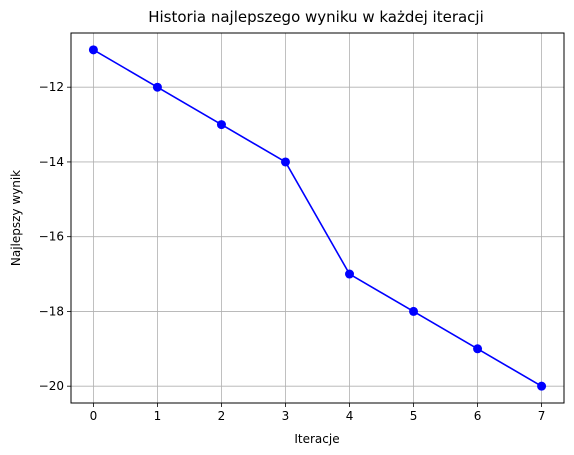 The height and width of the screenshot is (455, 574). I want to click on x-tick-label: 5, so click(414, 416).